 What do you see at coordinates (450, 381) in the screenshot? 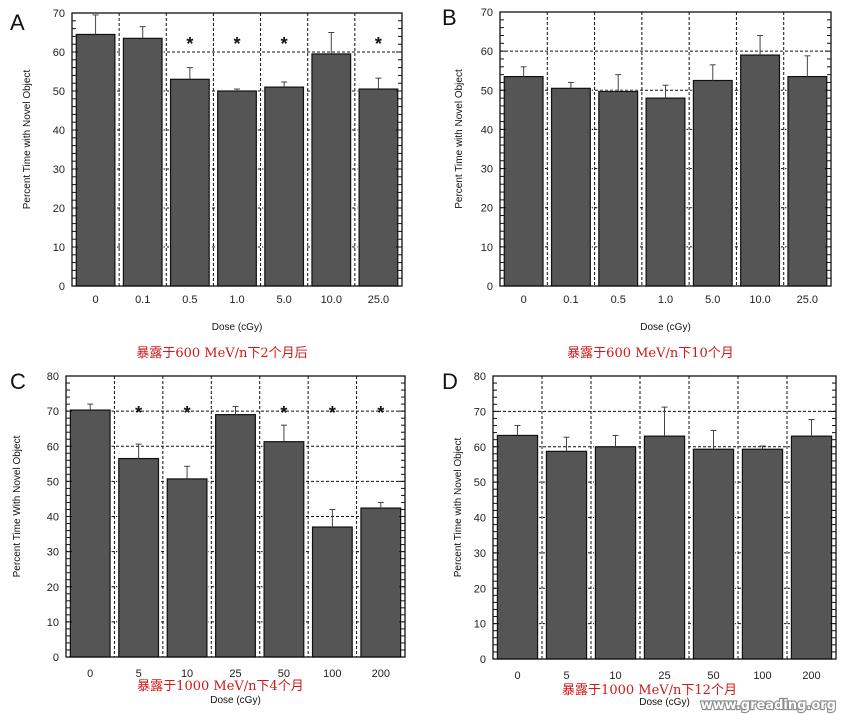
I see `panel-letter: D` at bounding box center [450, 381].